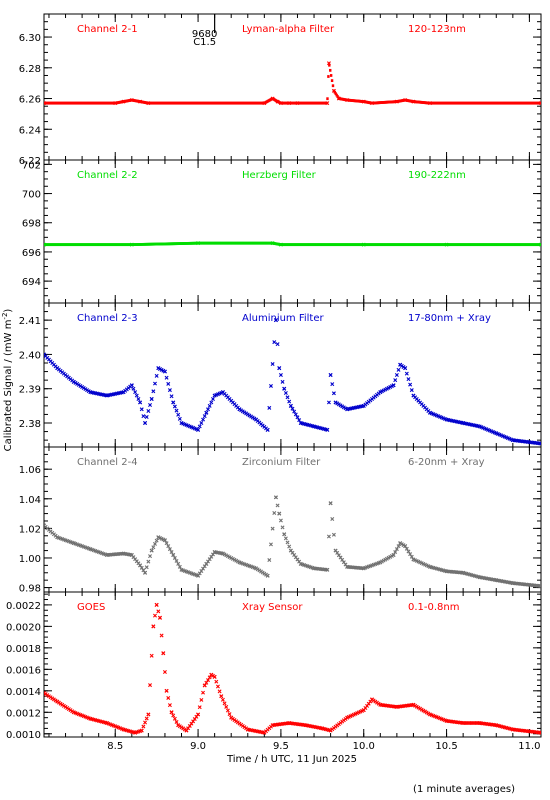  Describe the element at coordinates (437, 175) in the screenshot. I see `band-label: 190-222nm` at that location.